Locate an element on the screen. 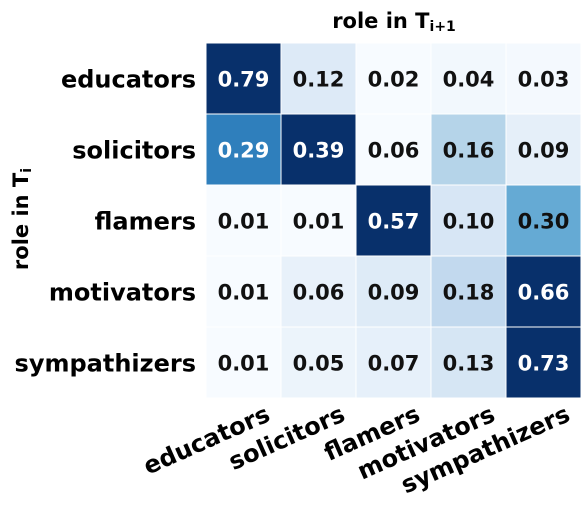 This screenshot has height=513, width=581. cell-value-label: 0.73 is located at coordinates (544, 364).